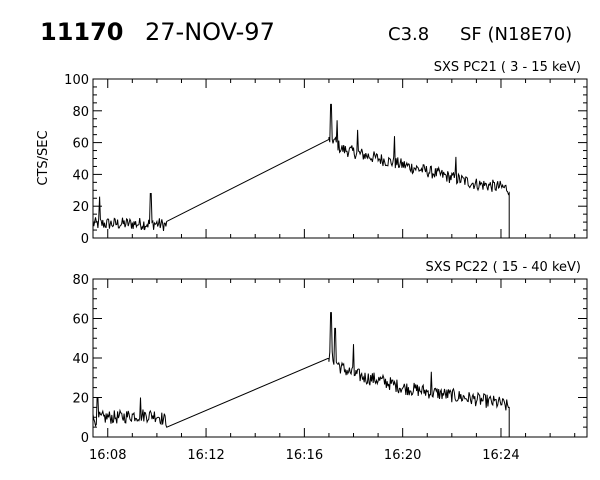  Describe the element at coordinates (76, 80) in the screenshot. I see `y-tick-label: 100` at that location.